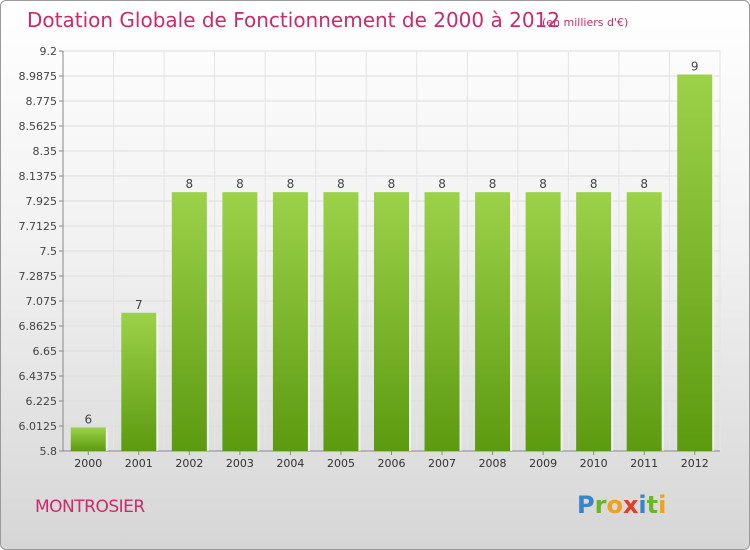 This screenshot has height=550, width=750. What do you see at coordinates (42, 401) in the screenshot?
I see `y-tick-label: 6.225` at bounding box center [42, 401].